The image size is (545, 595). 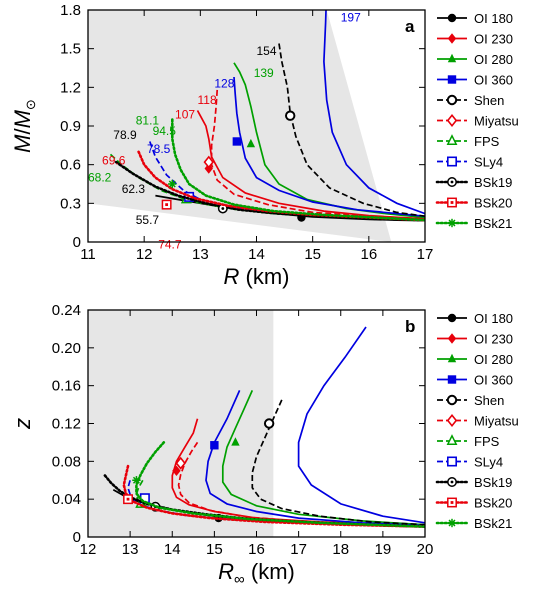 What do you see at coordinates (470, 400) in the screenshot?
I see `legend-item: Shen` at bounding box center [470, 400].